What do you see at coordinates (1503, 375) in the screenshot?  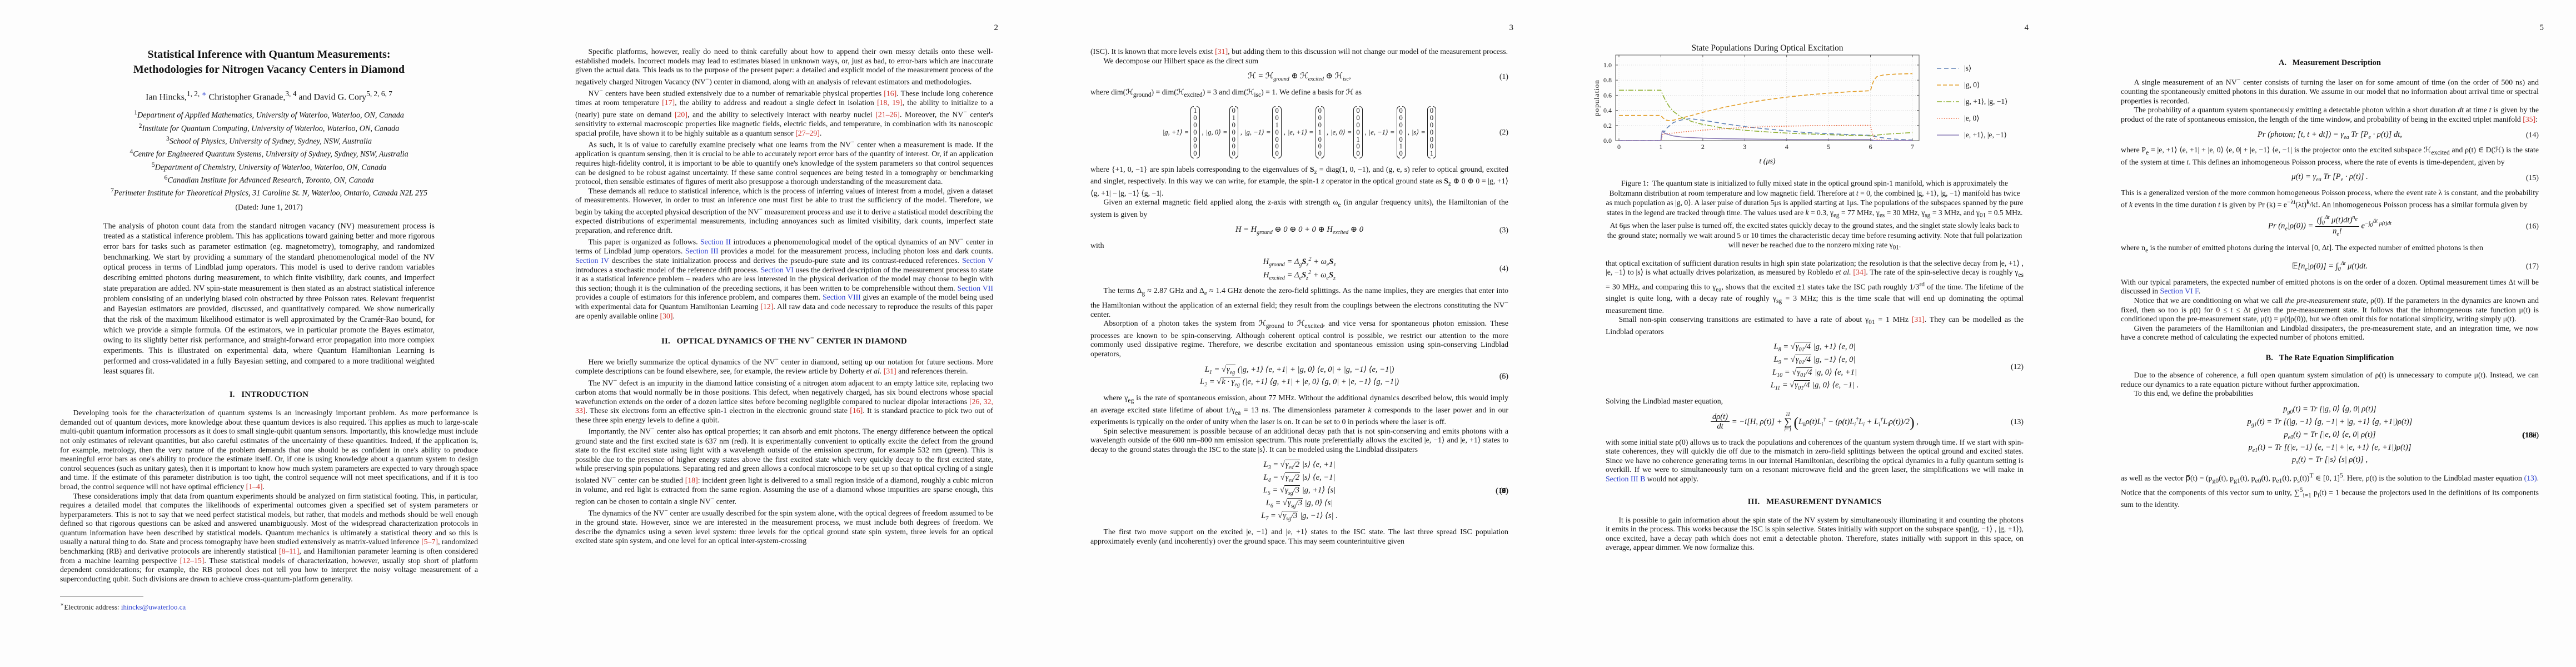 I see `equation-number: (6)` at bounding box center [1503, 375].